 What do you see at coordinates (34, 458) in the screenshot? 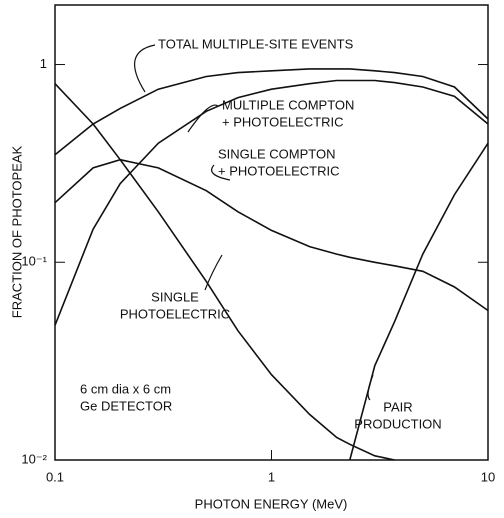
I see `y-tick-label: 10⁻²` at bounding box center [34, 458].